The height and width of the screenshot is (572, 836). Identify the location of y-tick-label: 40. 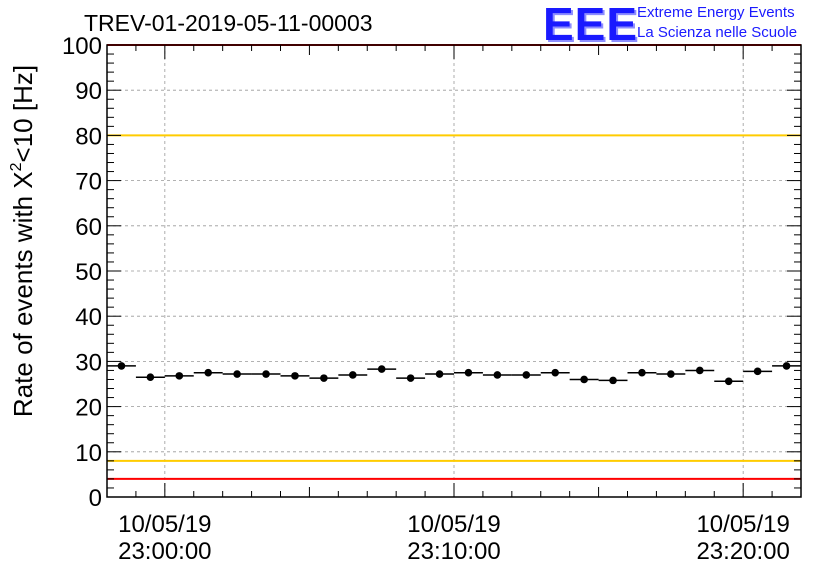
(88, 317).